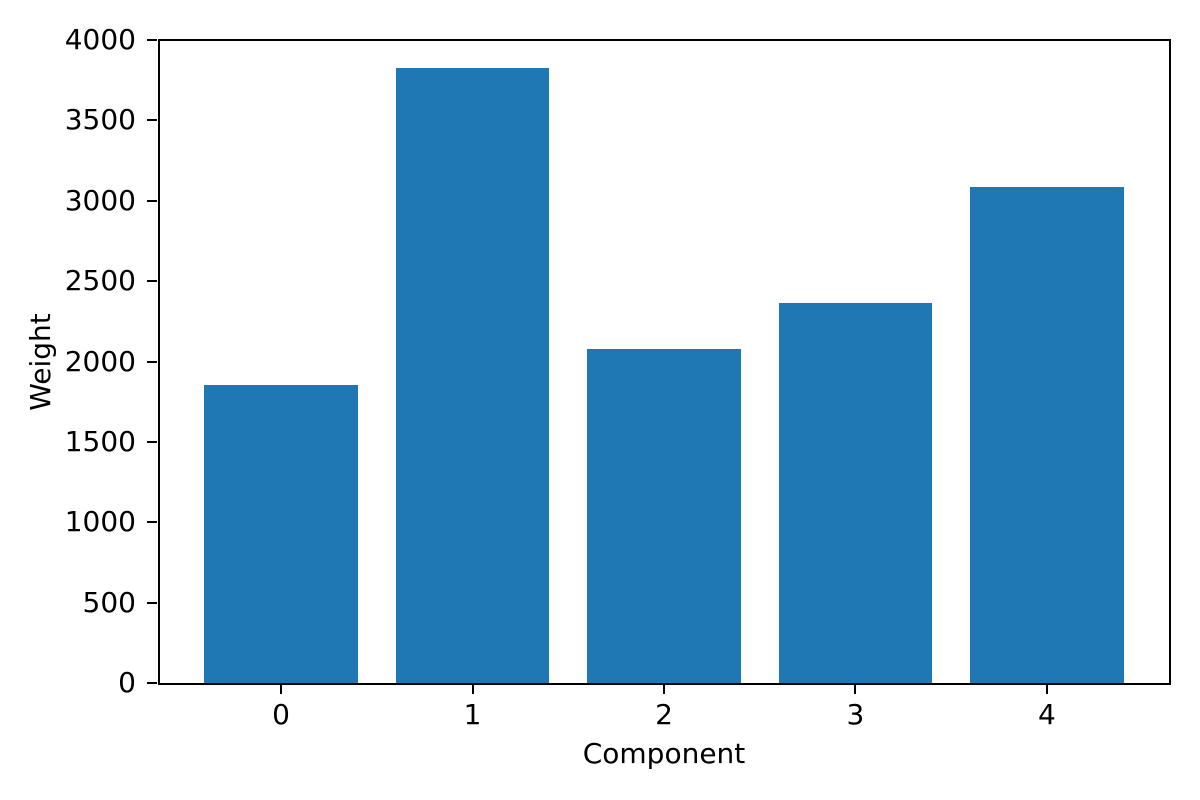  What do you see at coordinates (40, 362) in the screenshot?
I see `y-axis-title: Weight` at bounding box center [40, 362].